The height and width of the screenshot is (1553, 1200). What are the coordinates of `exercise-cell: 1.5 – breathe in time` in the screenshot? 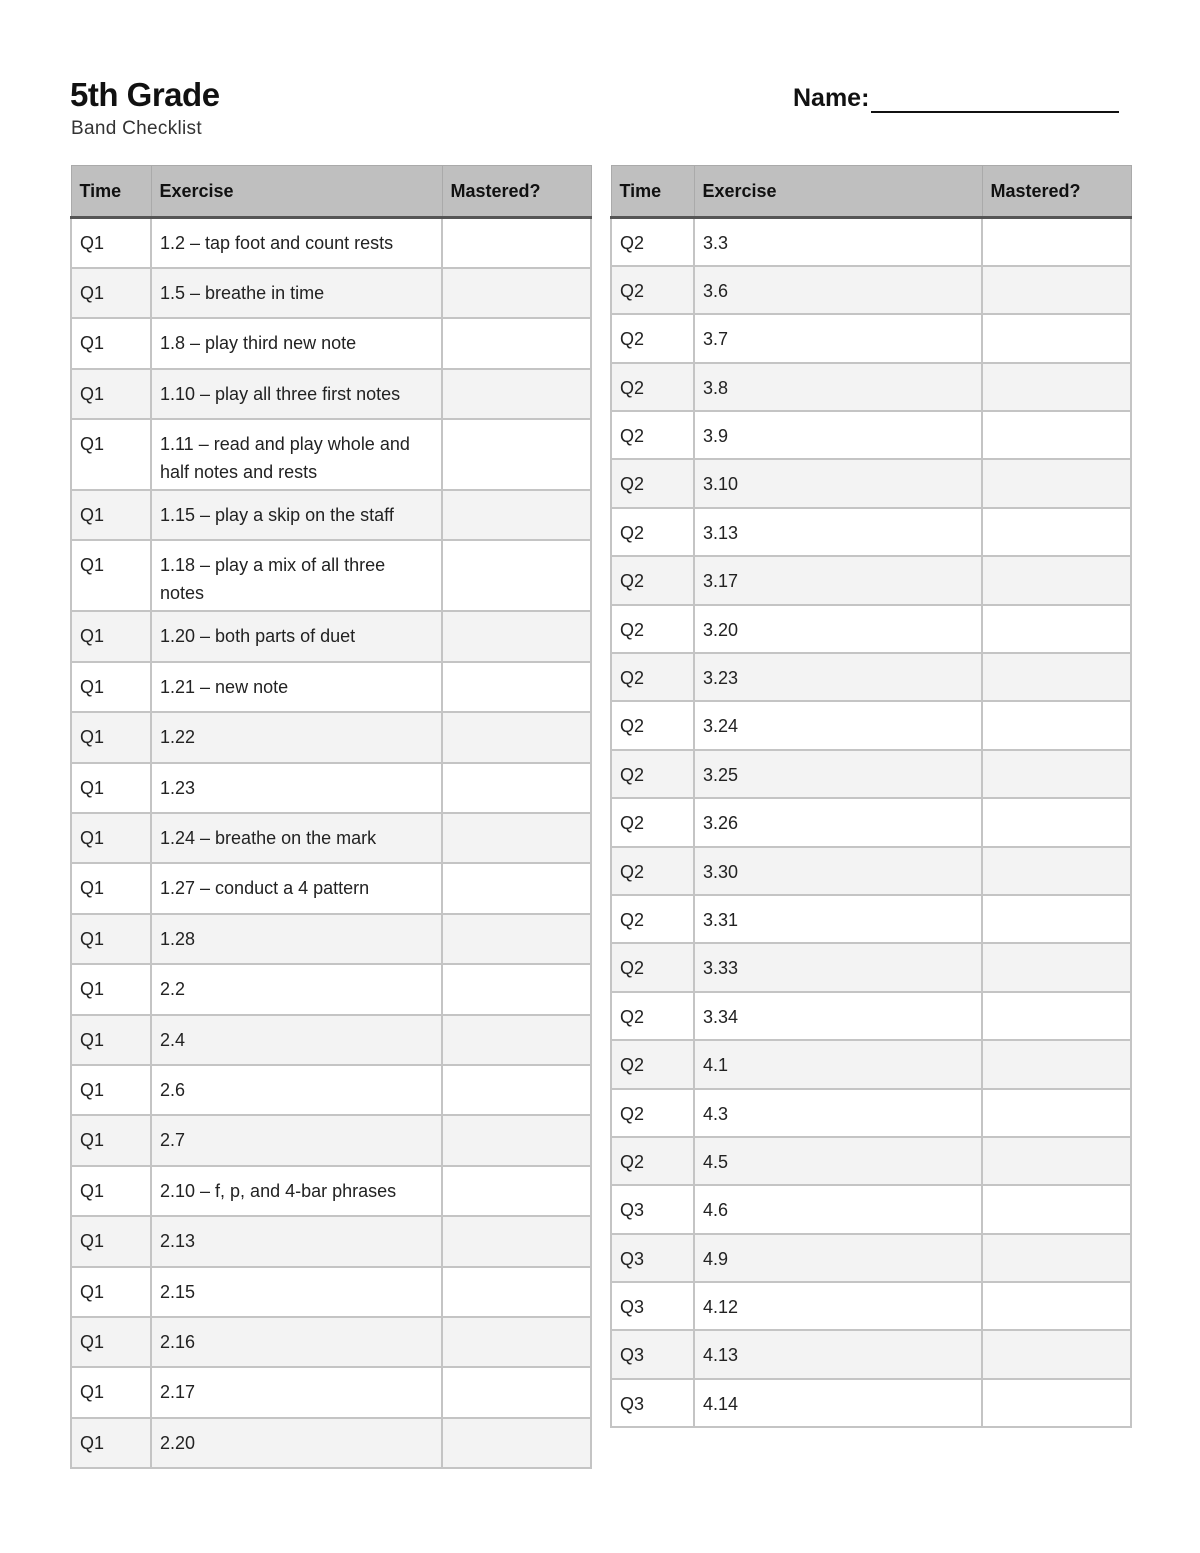 It's located at (296, 293).